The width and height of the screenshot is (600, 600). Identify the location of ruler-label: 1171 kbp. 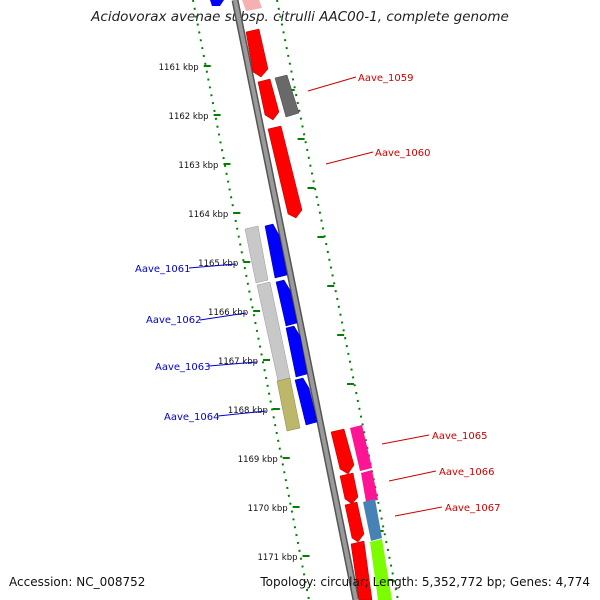
(277, 558).